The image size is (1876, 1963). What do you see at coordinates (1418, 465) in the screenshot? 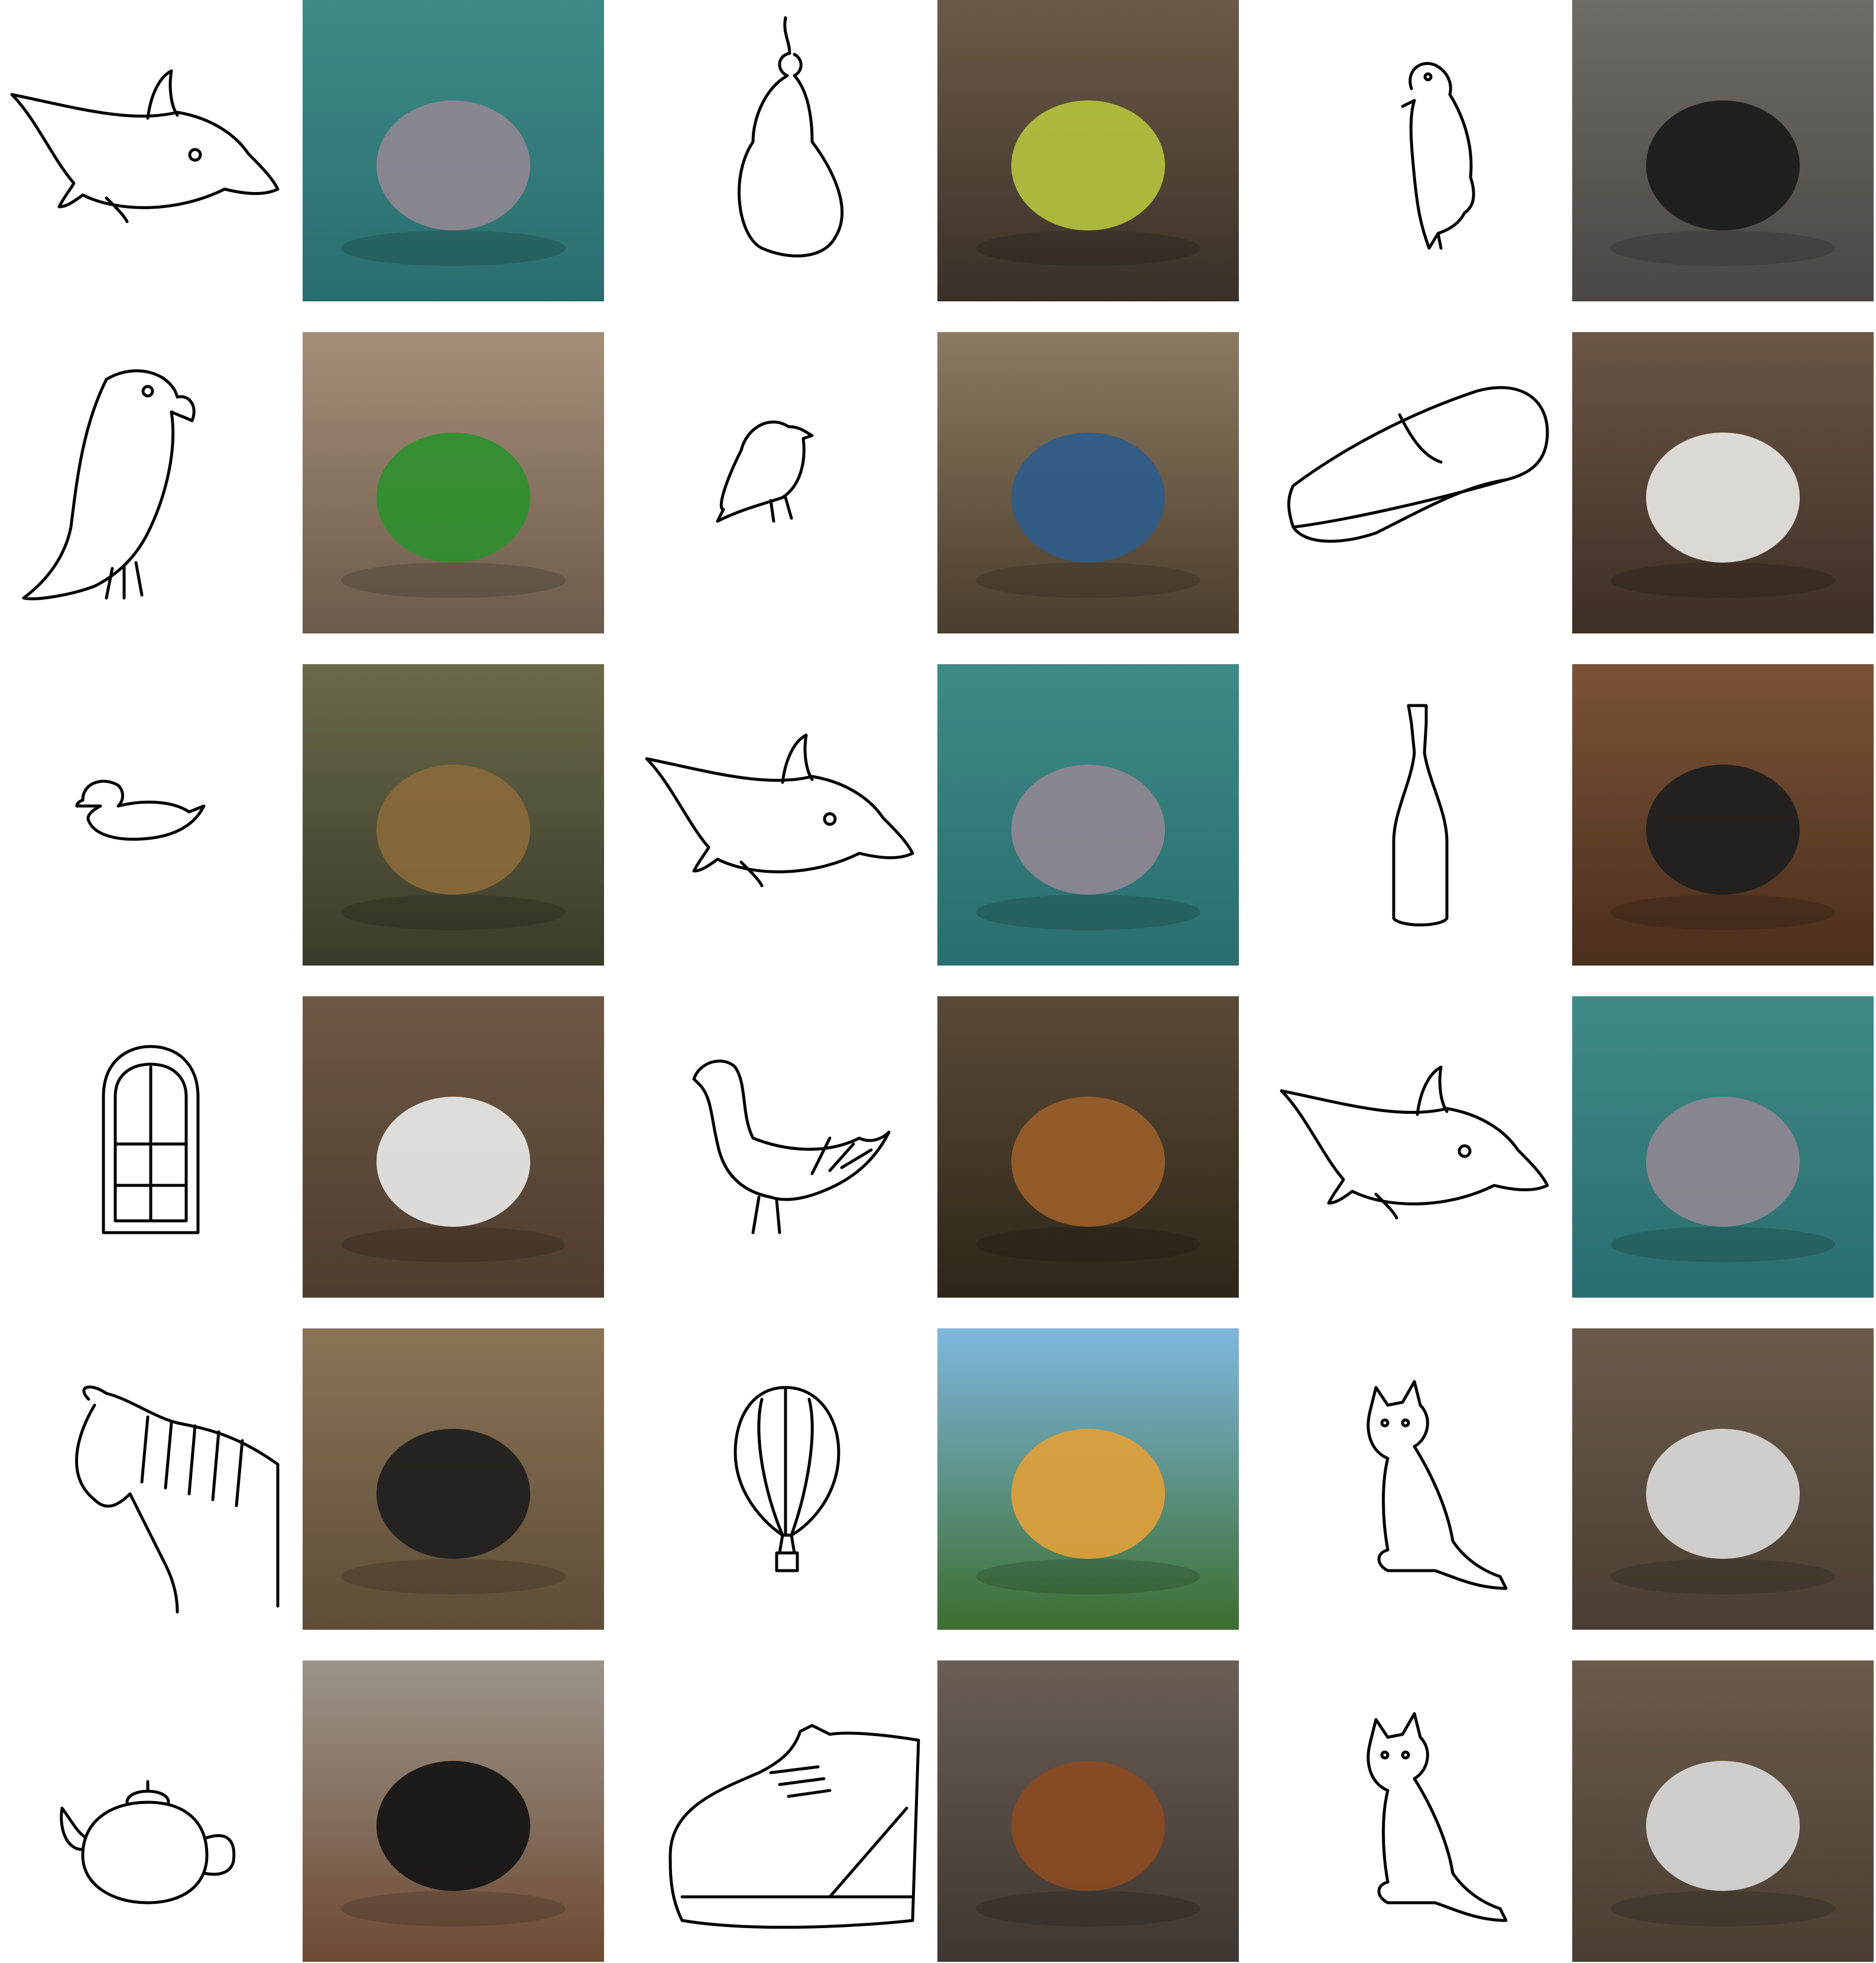
I see `shoe-sketch-drawing` at bounding box center [1418, 465].